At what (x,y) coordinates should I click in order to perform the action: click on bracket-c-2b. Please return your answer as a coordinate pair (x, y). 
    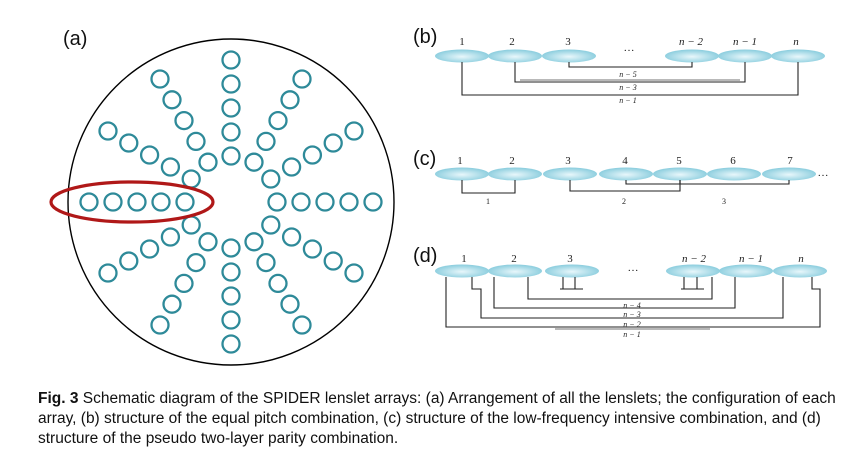
    Looking at the image, I should click on (625, 186).